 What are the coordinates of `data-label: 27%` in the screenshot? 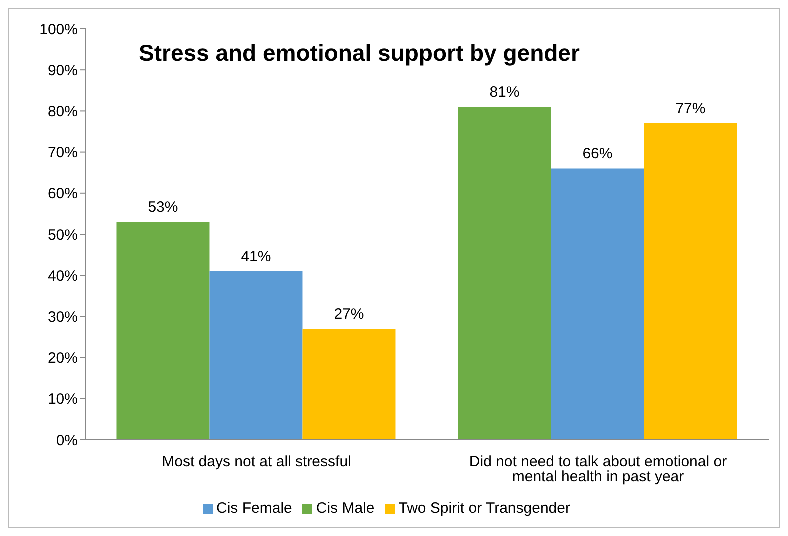 It's located at (349, 315).